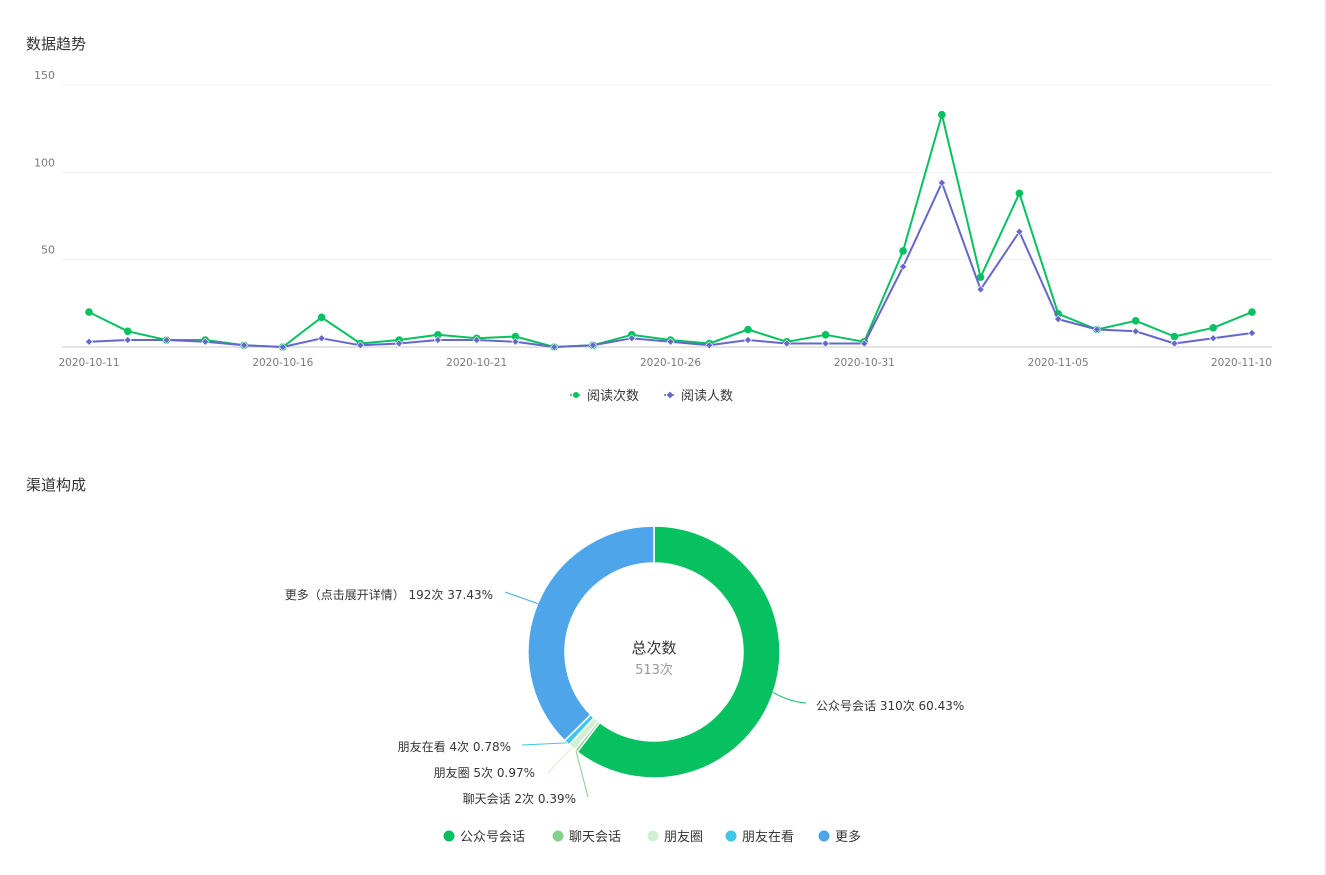 The height and width of the screenshot is (875, 1326). What do you see at coordinates (768, 837) in the screenshot?
I see `legend-label: 朋友在看` at bounding box center [768, 837].